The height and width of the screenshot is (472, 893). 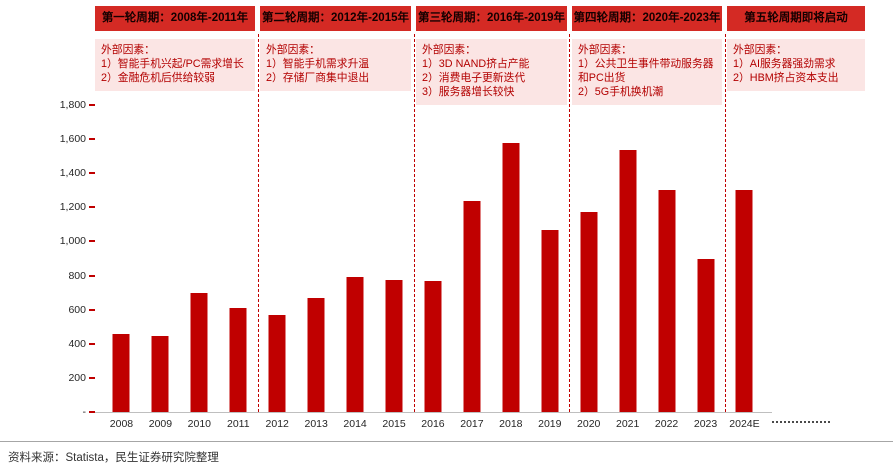 What do you see at coordinates (667, 301) in the screenshot?
I see `bar-2022` at bounding box center [667, 301].